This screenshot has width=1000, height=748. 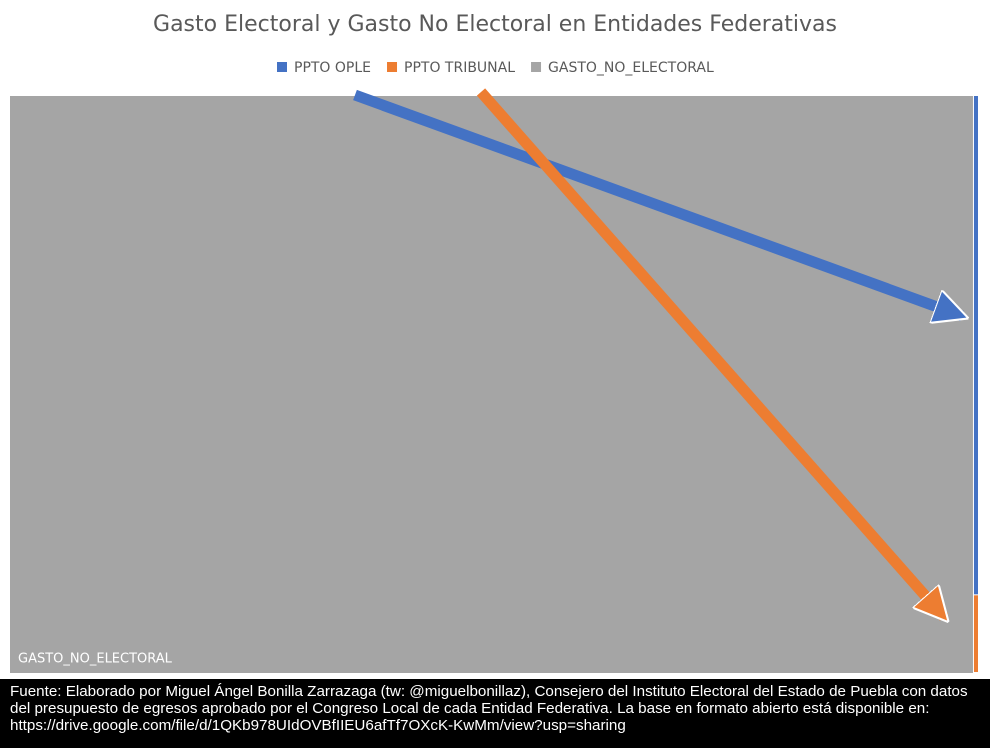 I want to click on legend-label: PPTO OPLE, so click(x=332, y=68).